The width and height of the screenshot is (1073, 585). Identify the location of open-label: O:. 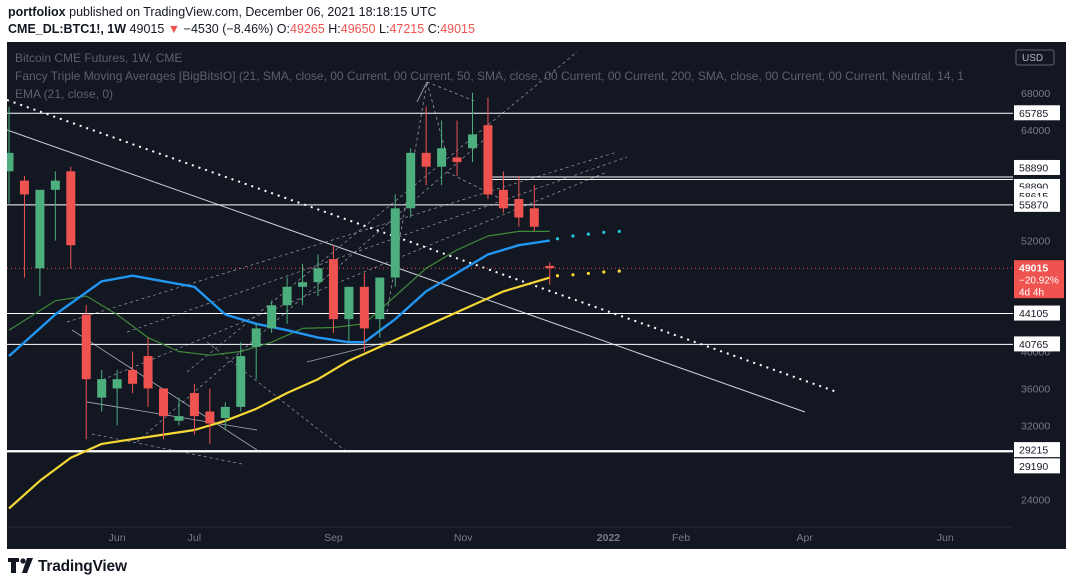
(283, 29).